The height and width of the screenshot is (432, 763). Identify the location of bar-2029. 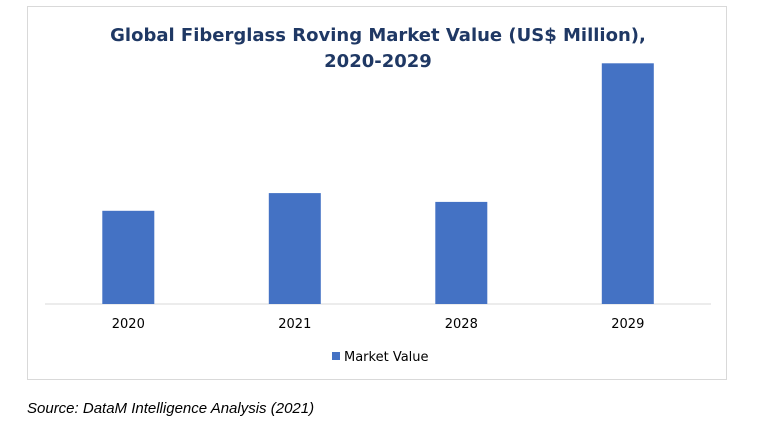
(627, 183).